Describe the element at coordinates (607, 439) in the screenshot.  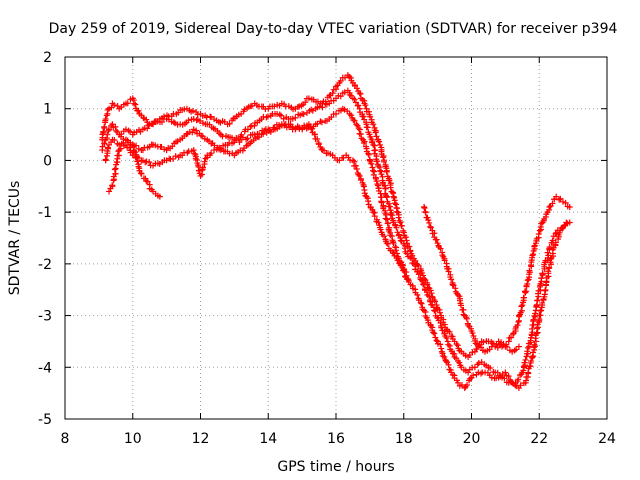
I see `x-tick-label: 24` at that location.